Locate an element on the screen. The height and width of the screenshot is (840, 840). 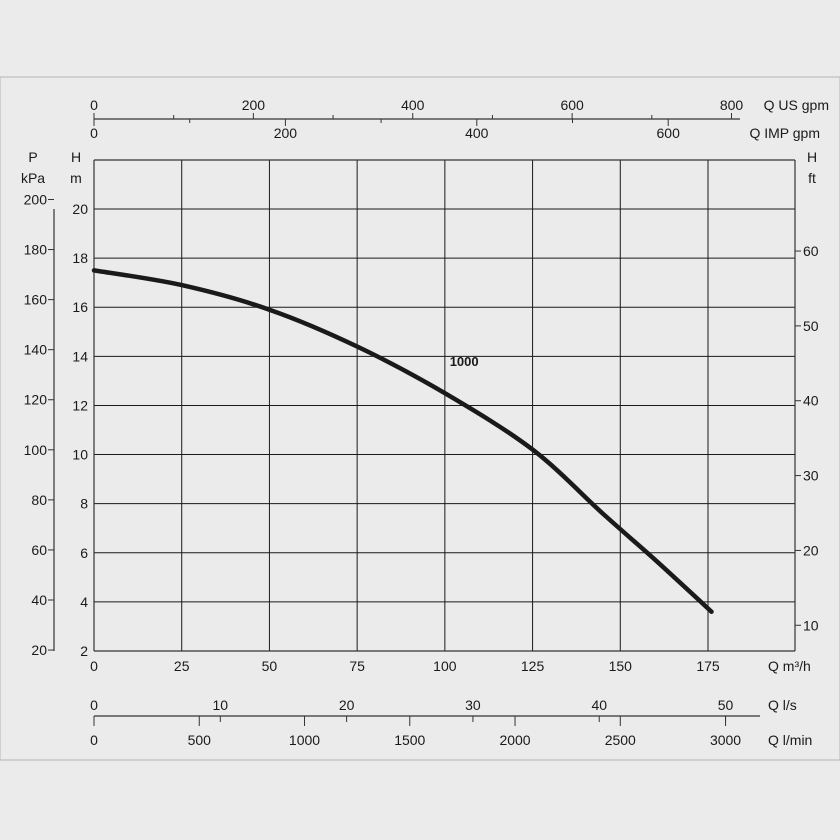
y-ft-tick-label: 40 is located at coordinates (811, 401).